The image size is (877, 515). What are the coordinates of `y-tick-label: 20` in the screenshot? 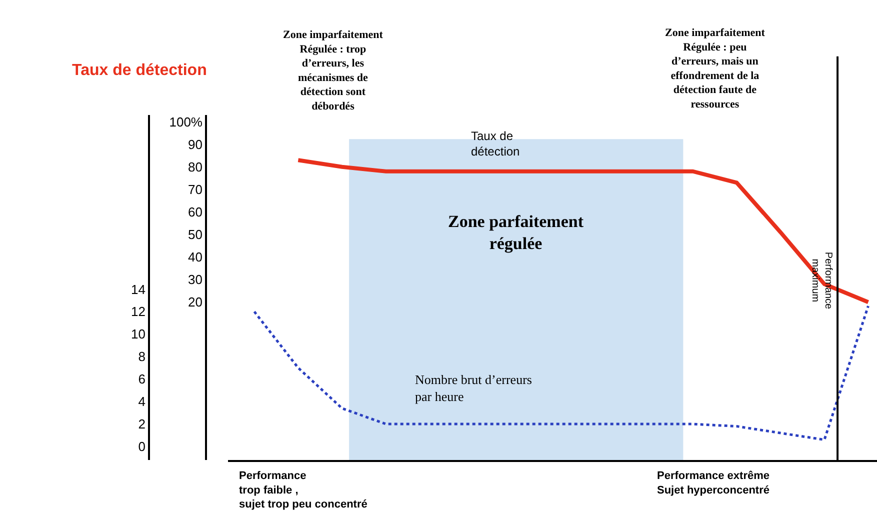 It's located at (195, 302).